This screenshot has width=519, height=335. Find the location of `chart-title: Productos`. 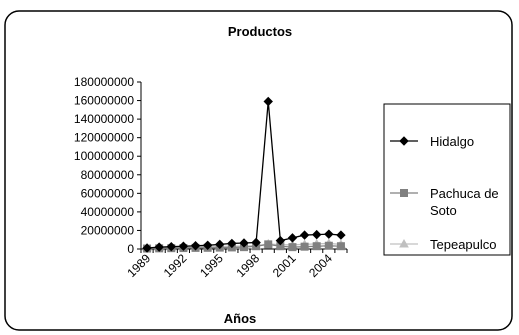

chart-title: Productos is located at coordinates (260, 31).